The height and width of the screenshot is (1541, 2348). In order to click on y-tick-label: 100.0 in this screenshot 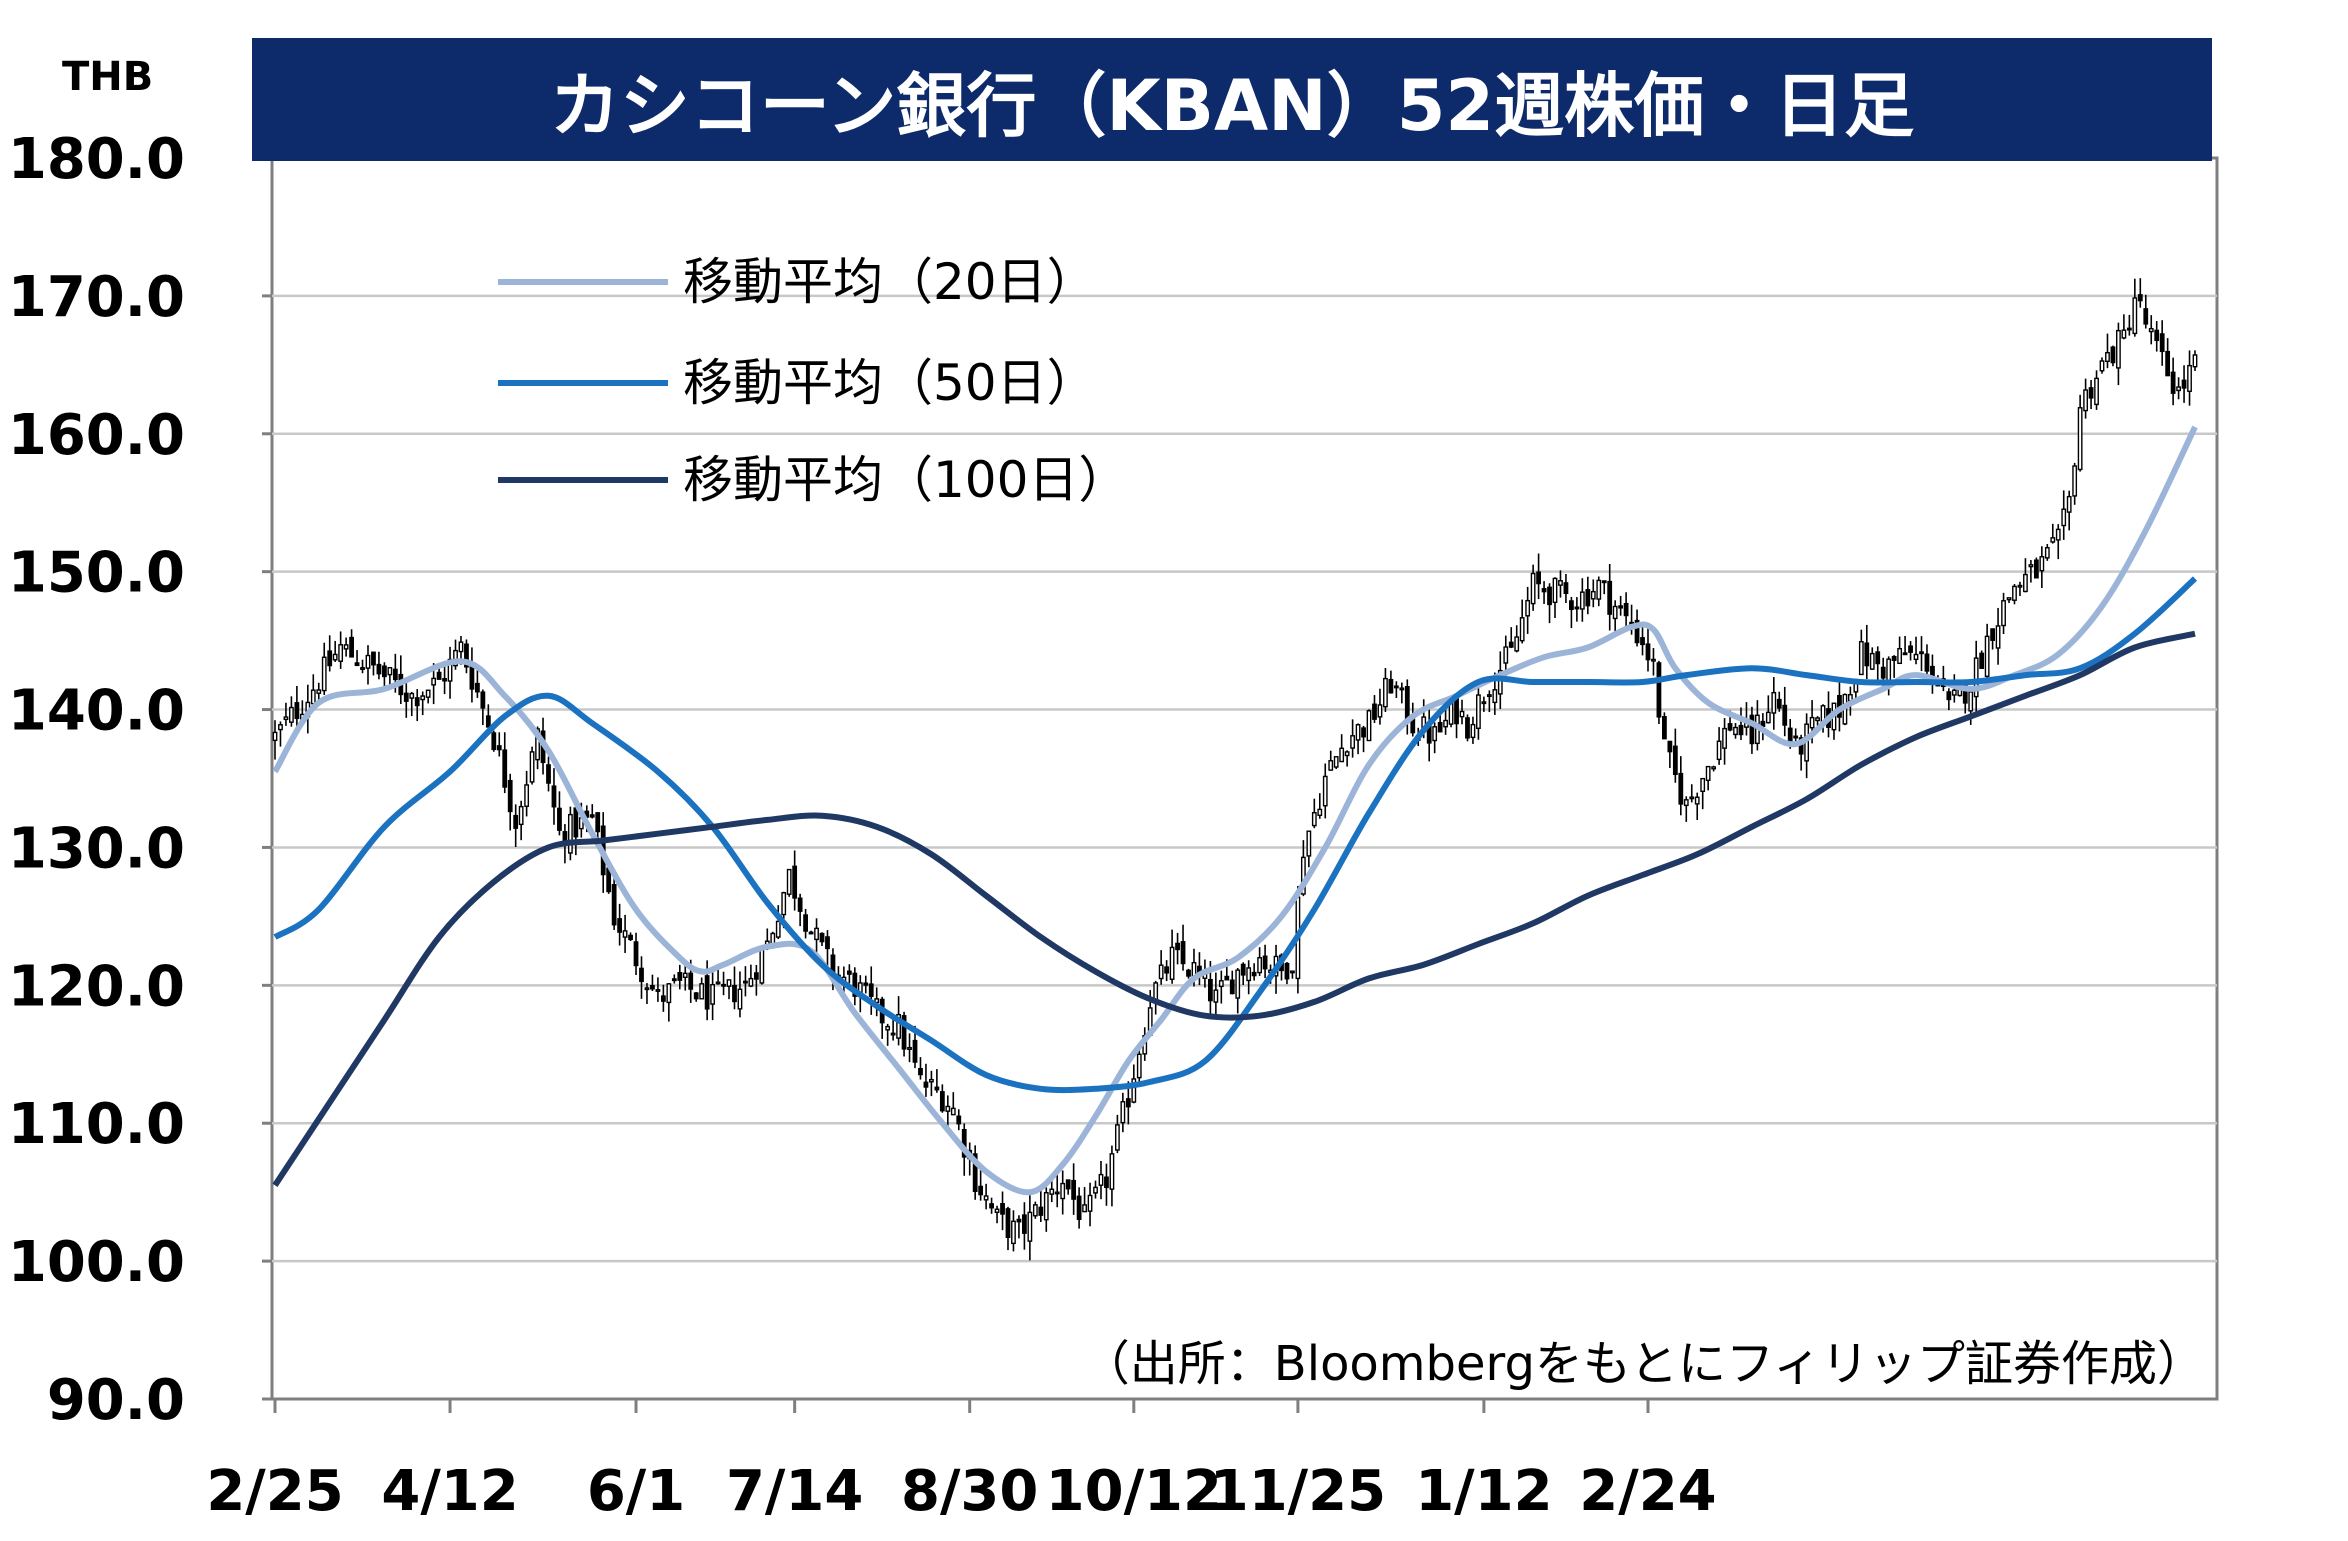, I will do `click(96, 1262)`.